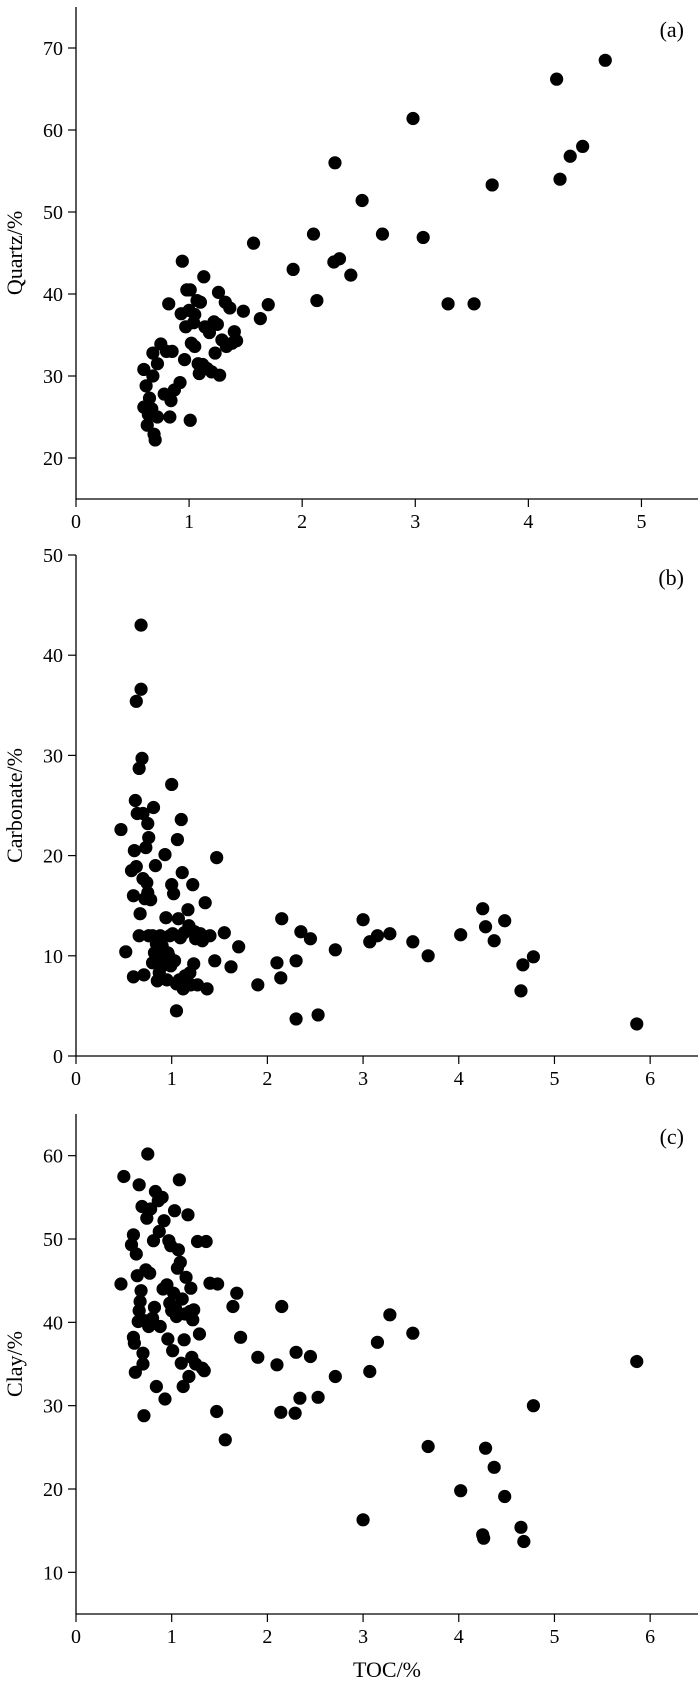 The height and width of the screenshot is (1692, 700). Describe the element at coordinates (459, 1079) in the screenshot. I see `x-tick-label: 4` at that location.